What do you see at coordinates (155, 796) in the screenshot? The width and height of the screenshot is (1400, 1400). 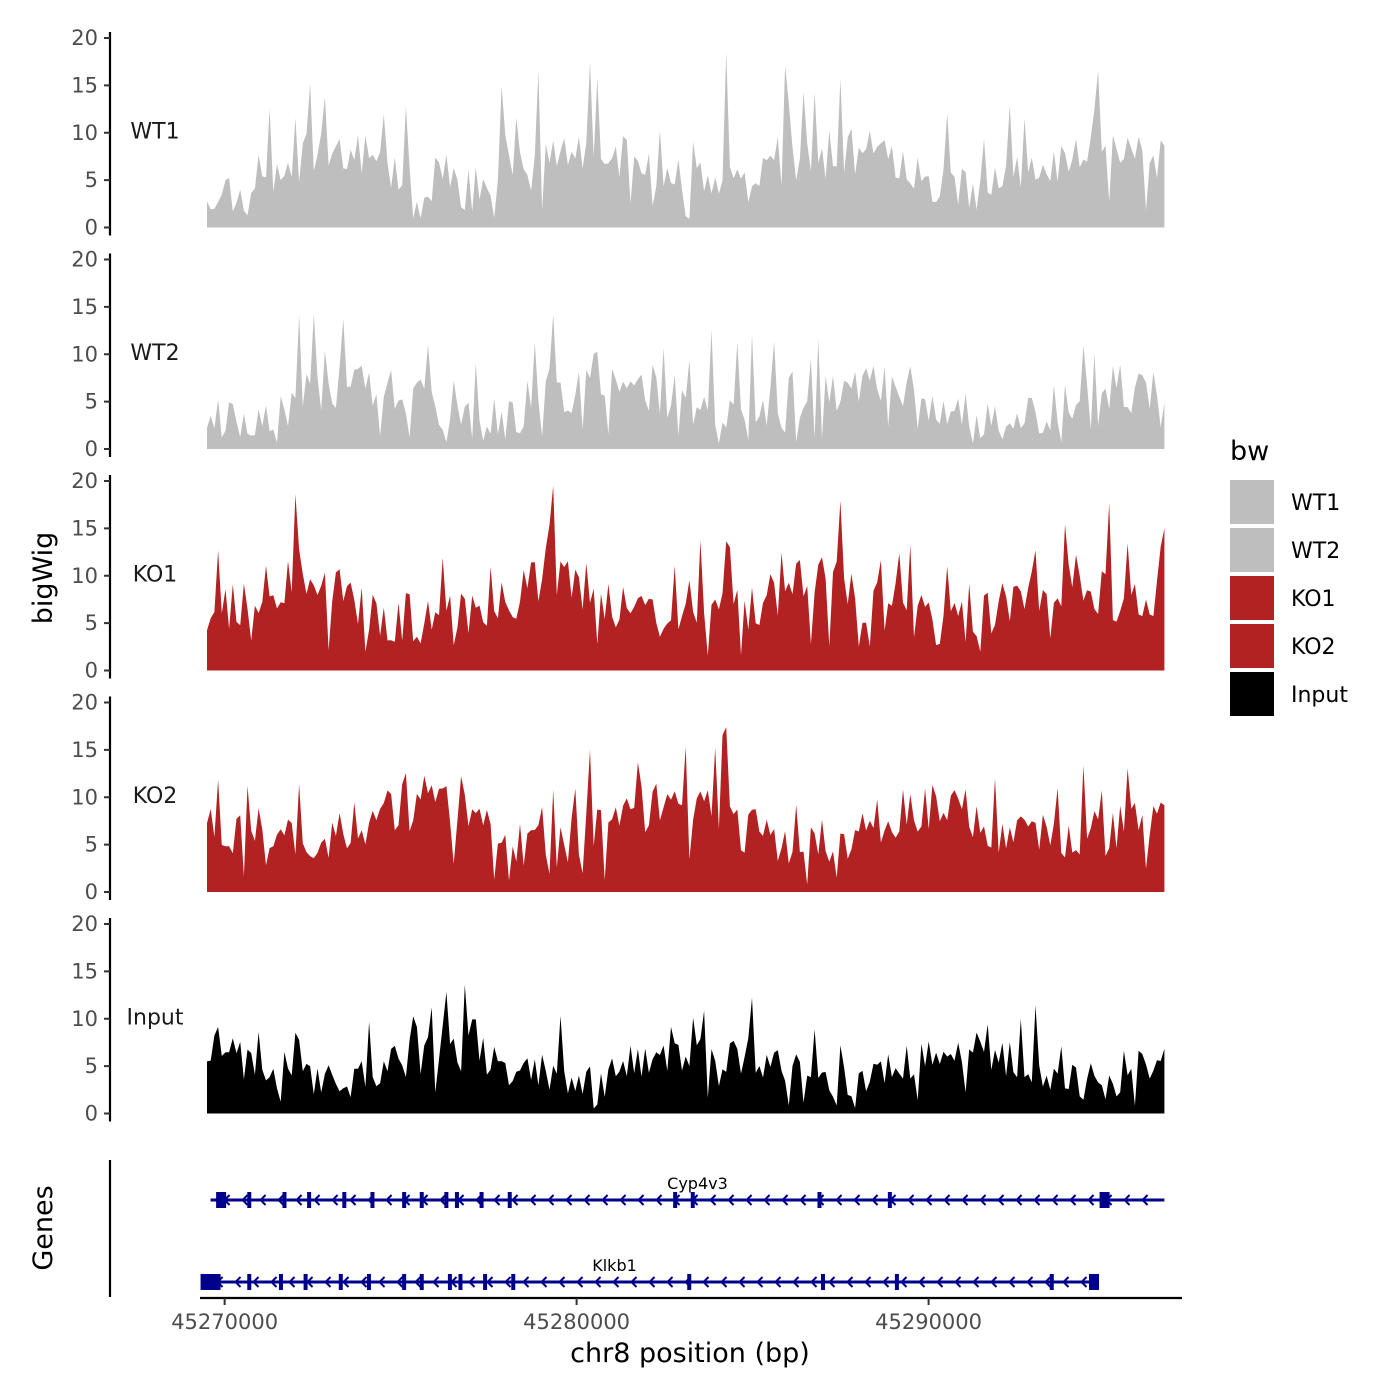 I see `track-label: KO2` at bounding box center [155, 796].